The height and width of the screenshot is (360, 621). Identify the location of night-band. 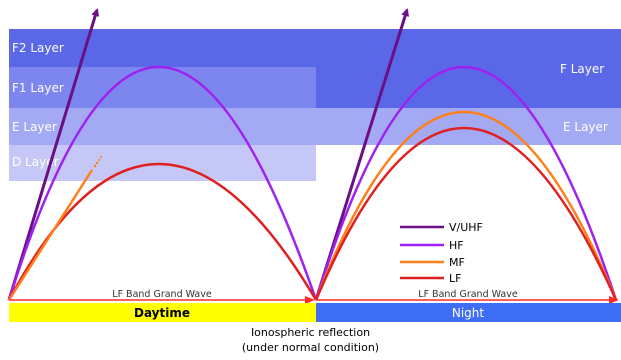
(468, 312).